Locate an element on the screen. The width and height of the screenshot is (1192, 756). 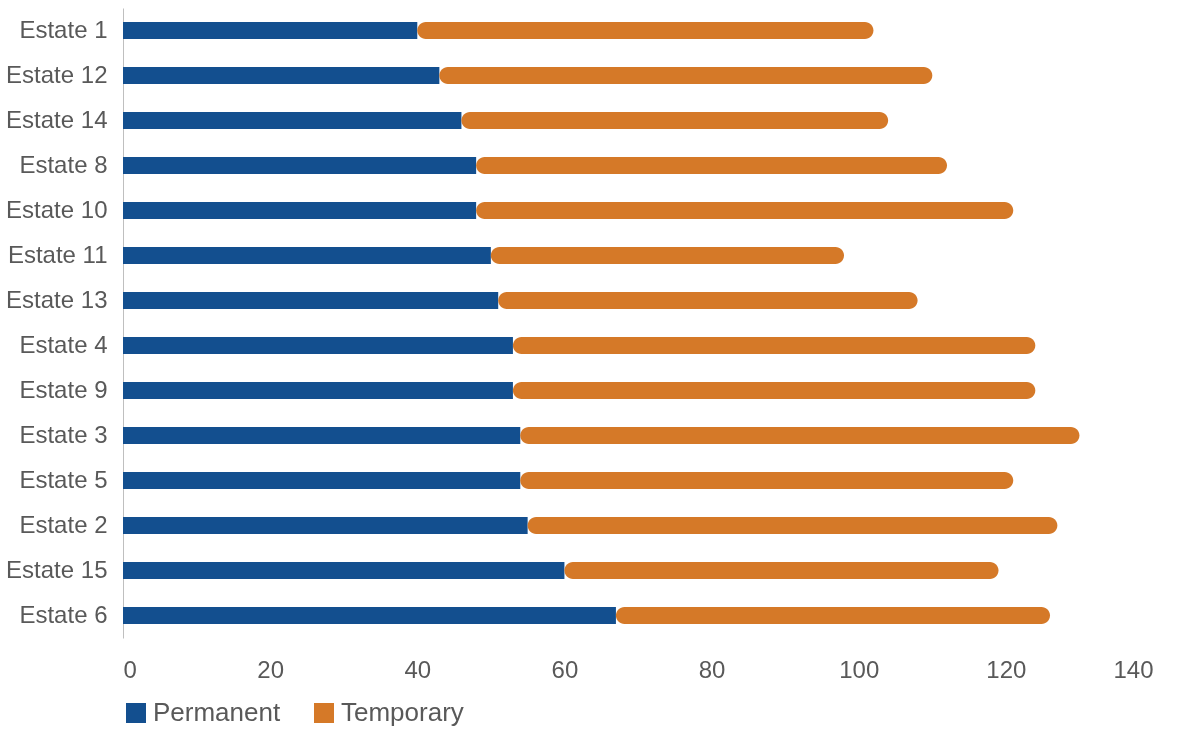
y-tick-label: Estate 5 is located at coordinates (63, 479).